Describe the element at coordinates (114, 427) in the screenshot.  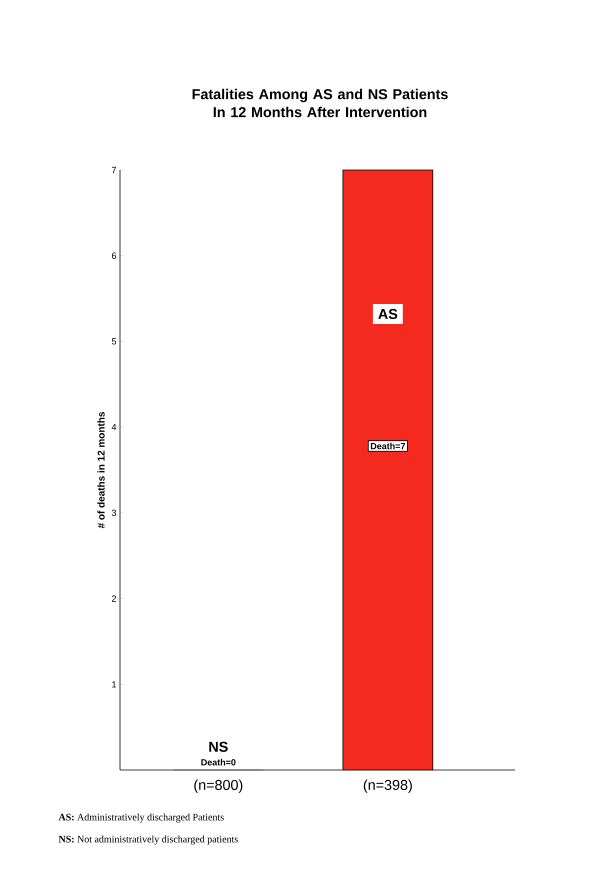
I see `y-tick-label: 4` at that location.